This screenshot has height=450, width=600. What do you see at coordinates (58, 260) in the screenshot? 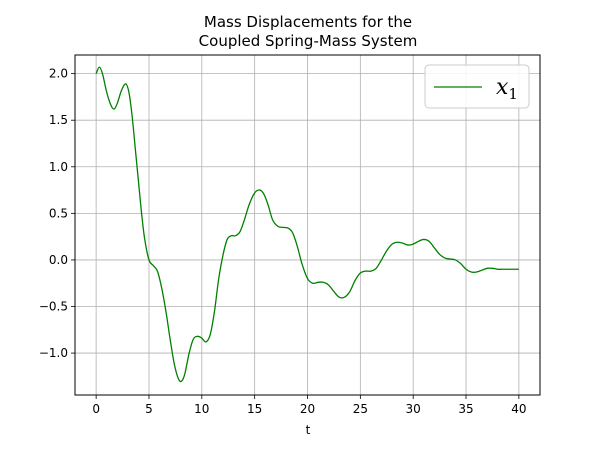
I see `y-tick-label: 0.0` at bounding box center [58, 260].